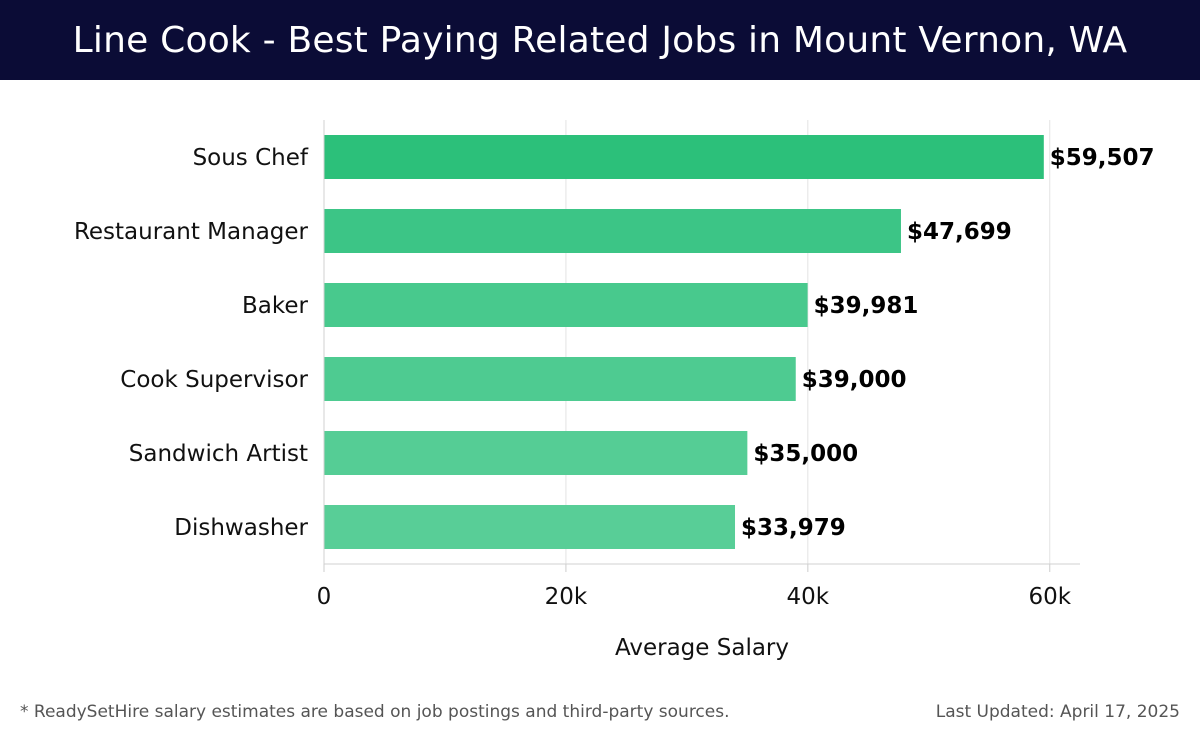 Image resolution: width=1200 pixels, height=740 pixels. Describe the element at coordinates (275, 306) in the screenshot. I see `category-label: Baker` at that location.